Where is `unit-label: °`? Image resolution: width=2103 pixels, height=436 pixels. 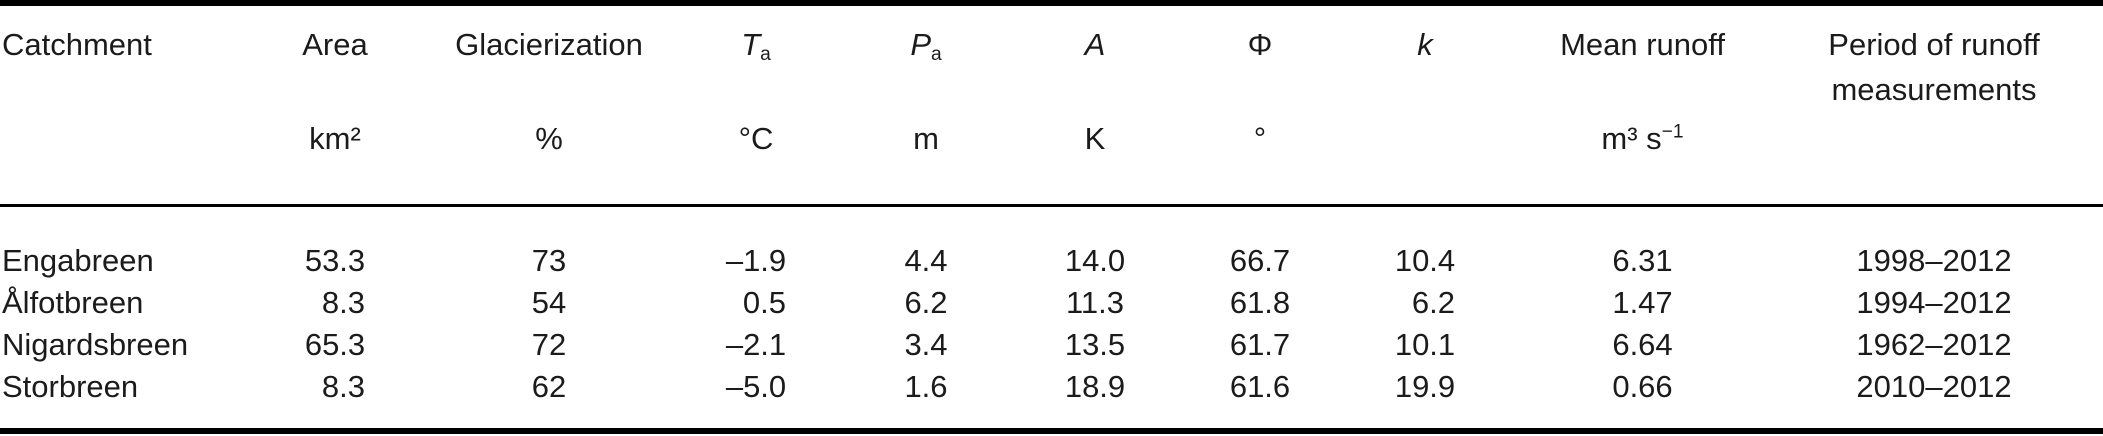
unit-label: ° is located at coordinates (1260, 138).